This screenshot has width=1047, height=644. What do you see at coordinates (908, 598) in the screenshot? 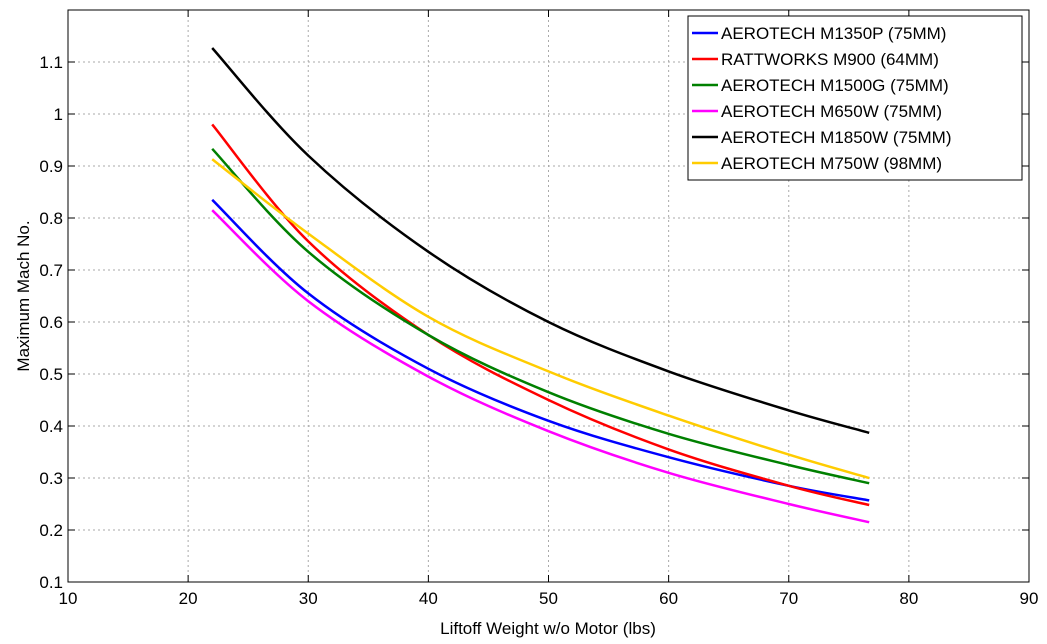
I see `x-tick-label: 80` at bounding box center [908, 598].